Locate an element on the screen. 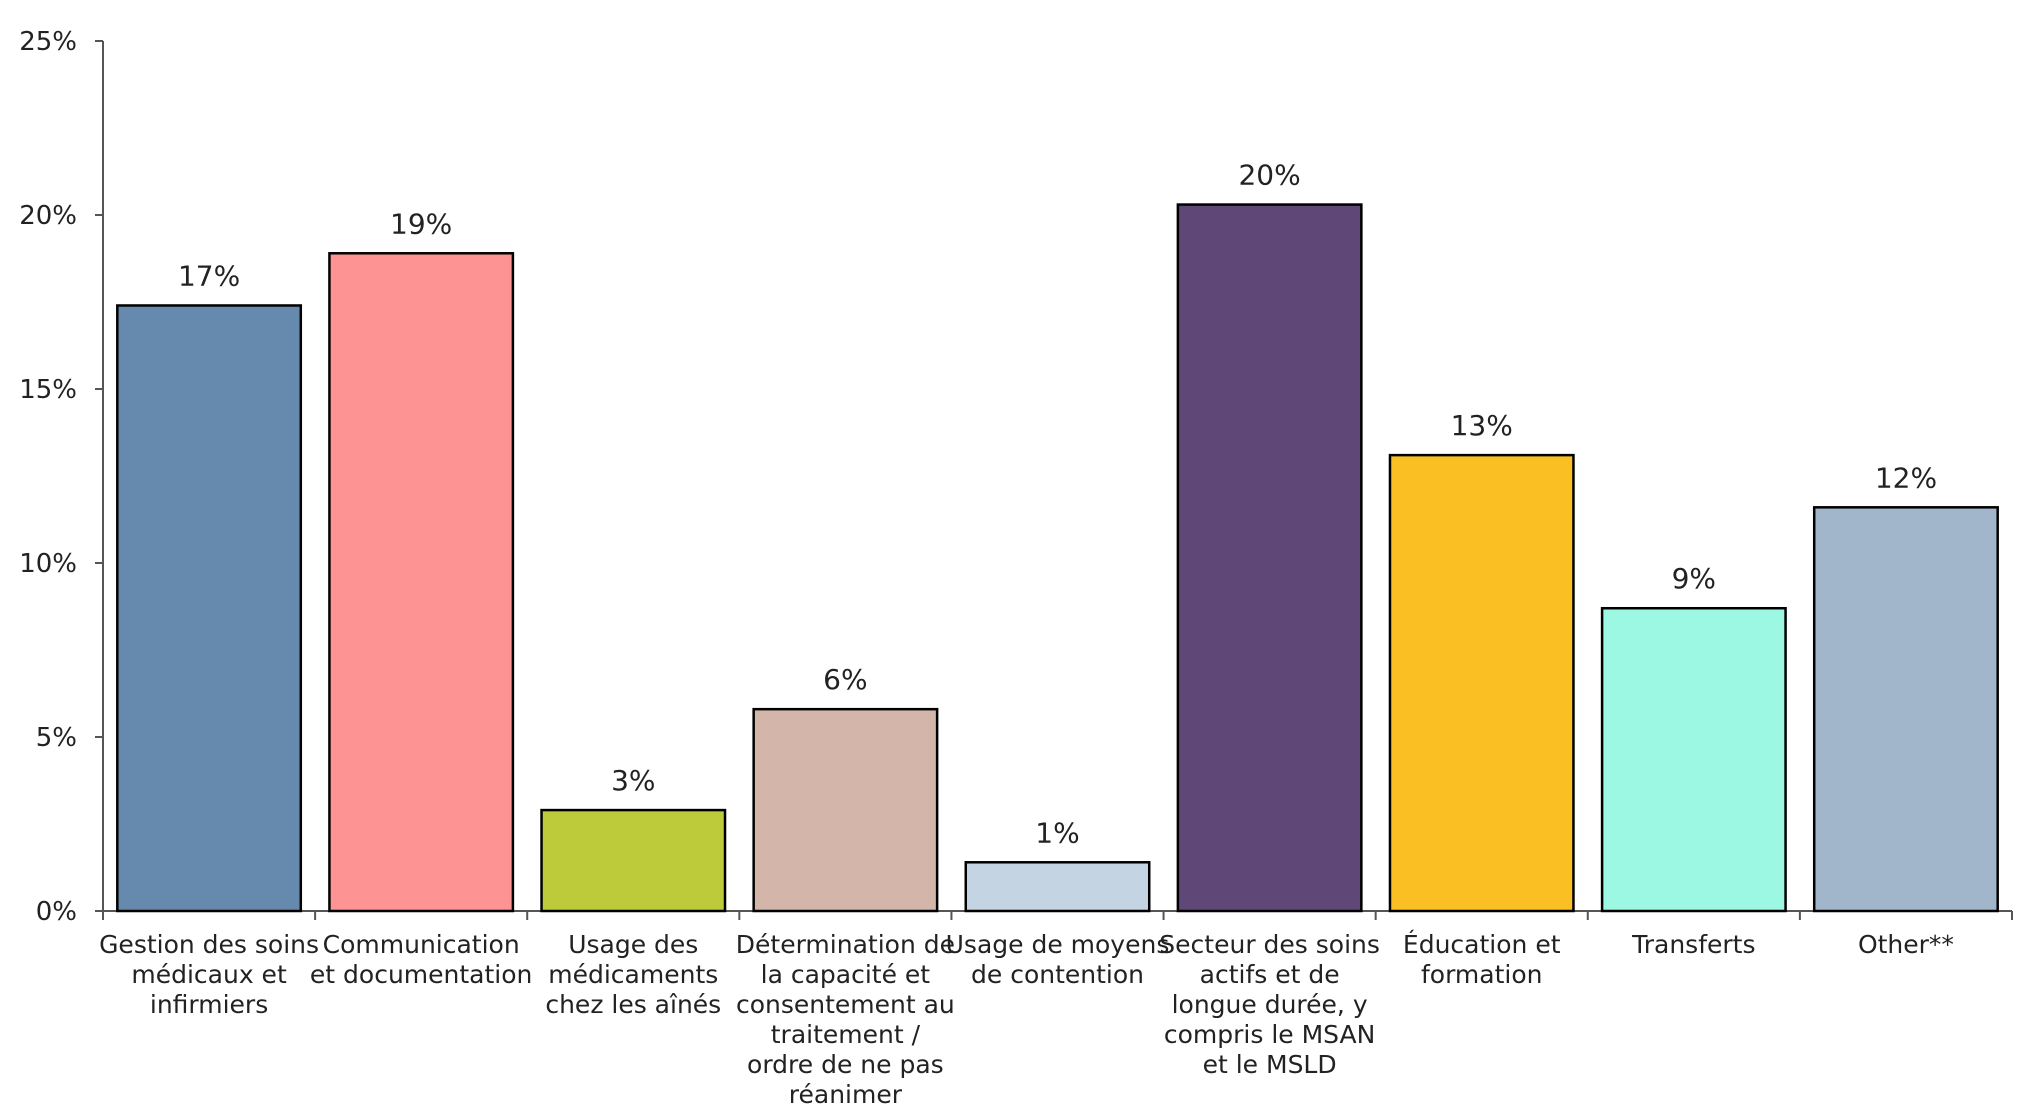 This screenshot has height=1114, width=2019. bar-value-label: 9% is located at coordinates (1694, 578).